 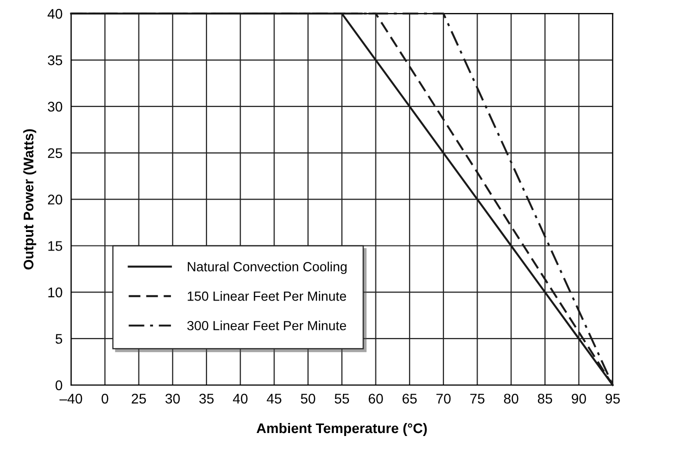 I want to click on y-tick-label: 5, so click(x=59, y=339).